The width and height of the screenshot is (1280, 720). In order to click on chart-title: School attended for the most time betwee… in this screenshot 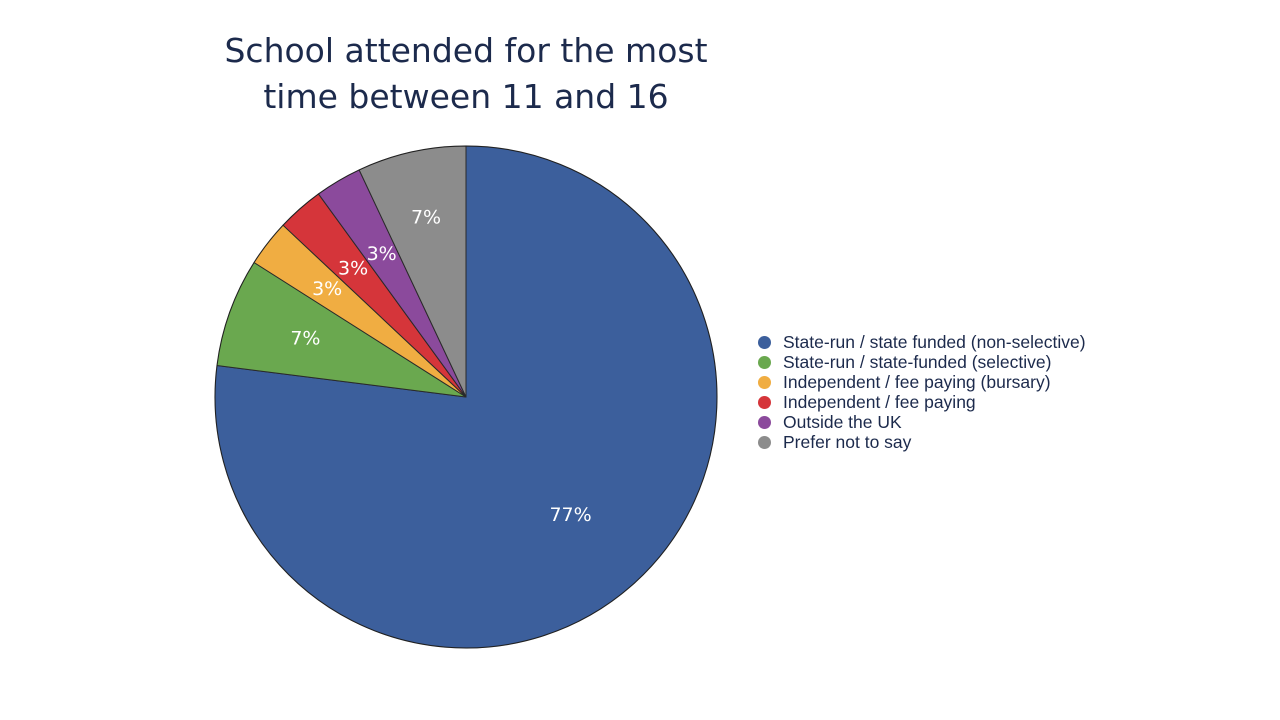, I will do `click(466, 74)`.